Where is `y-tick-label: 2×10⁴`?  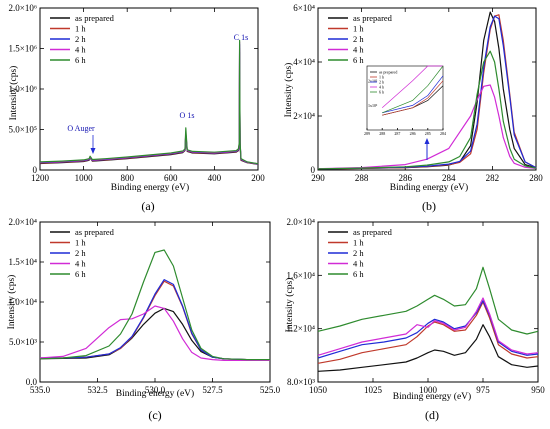
y-tick-label: 2×10⁴ is located at coordinates (304, 116).